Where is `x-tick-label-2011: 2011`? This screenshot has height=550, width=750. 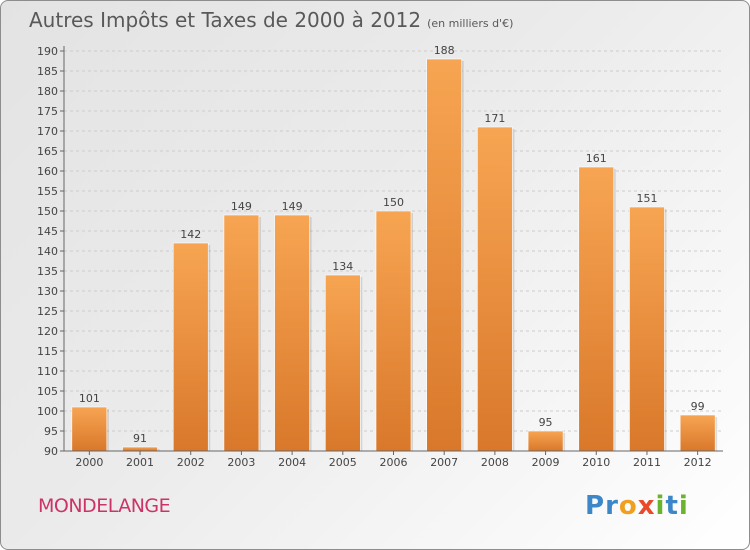
x-tick-label-2011: 2011 is located at coordinates (647, 462).